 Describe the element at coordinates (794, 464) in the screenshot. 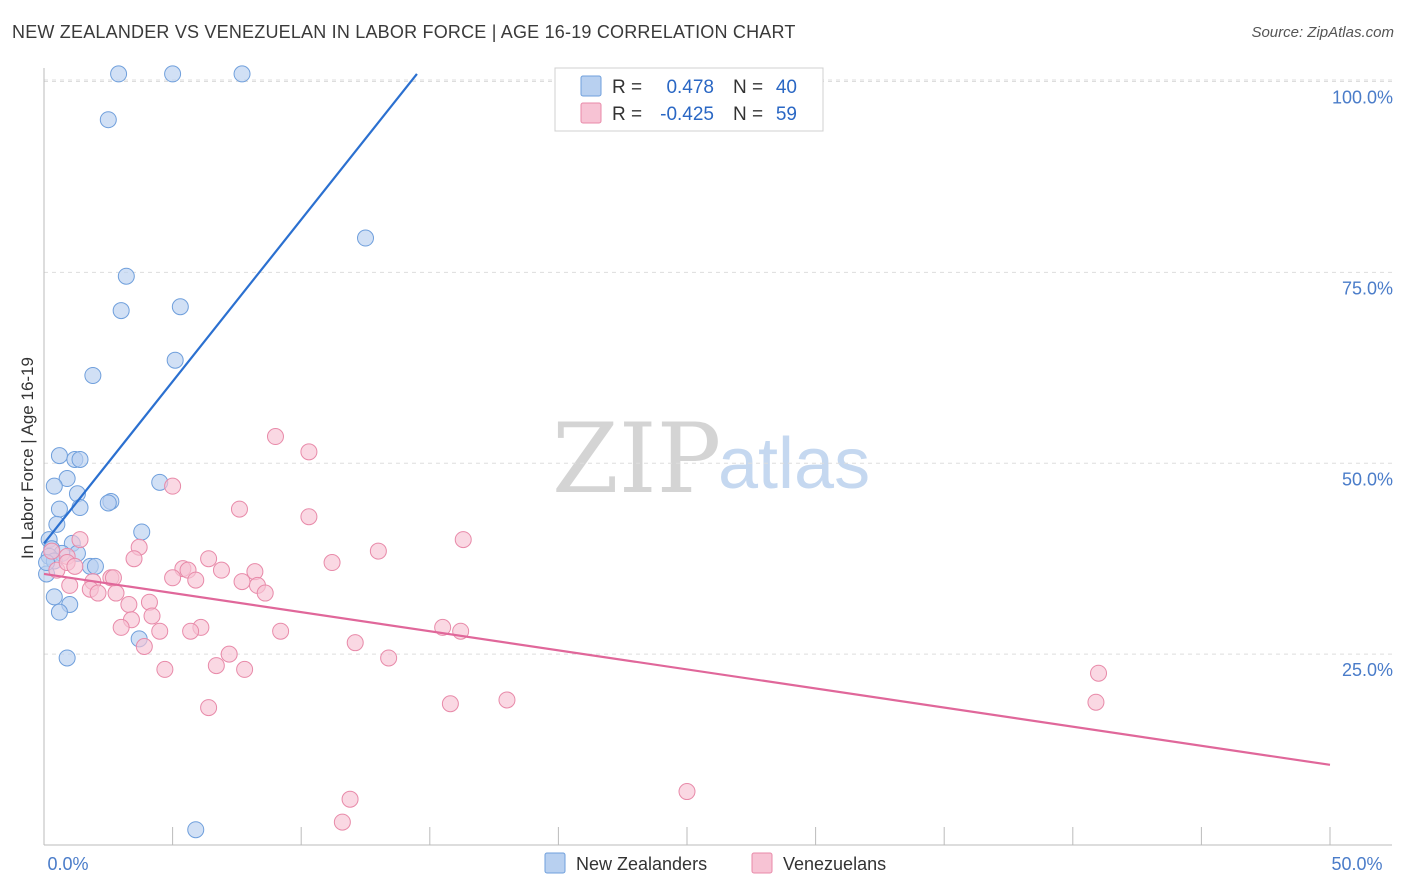

I see `watermark-atlas: atlas` at that location.